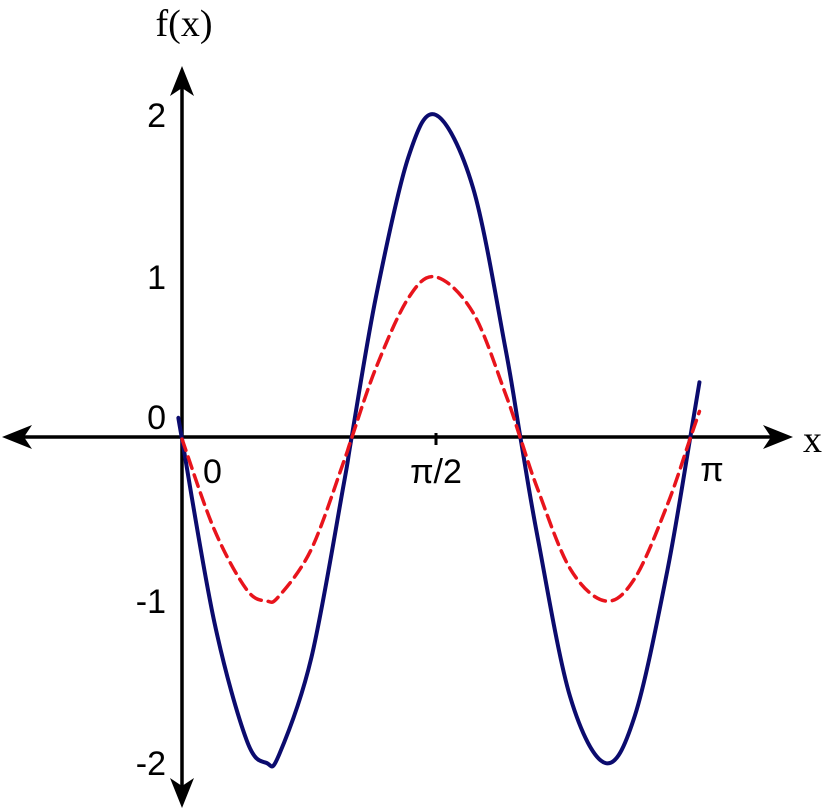  Describe the element at coordinates (184, 24) in the screenshot. I see `y-axis-label: f(x)` at that location.